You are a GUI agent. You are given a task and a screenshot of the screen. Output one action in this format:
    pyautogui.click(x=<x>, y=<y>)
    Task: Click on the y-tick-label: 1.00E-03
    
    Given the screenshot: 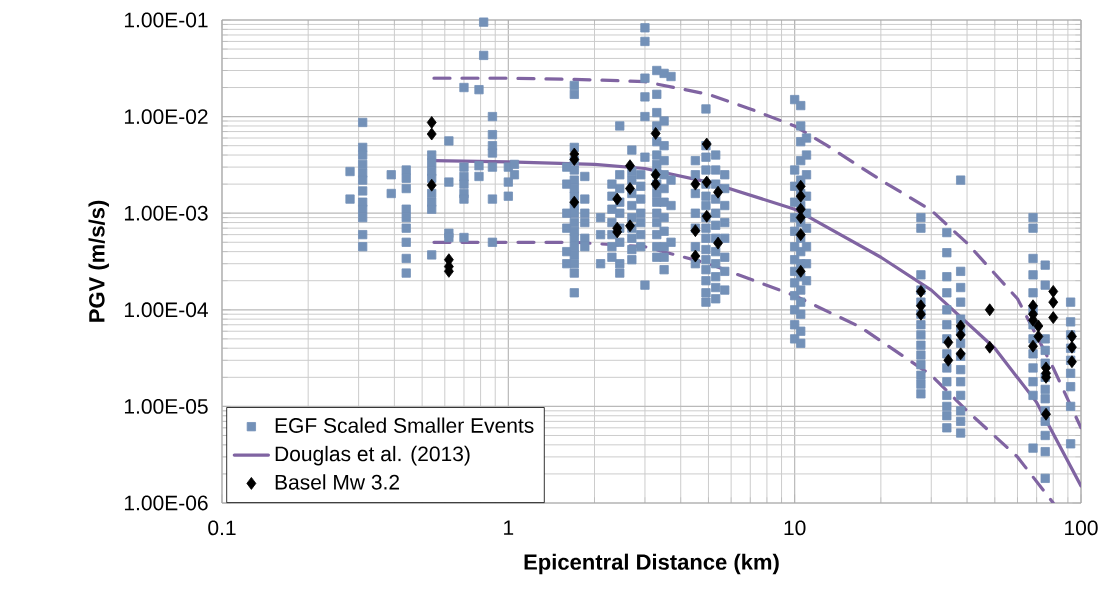 What is the action you would take?
    pyautogui.click(x=166, y=213)
    